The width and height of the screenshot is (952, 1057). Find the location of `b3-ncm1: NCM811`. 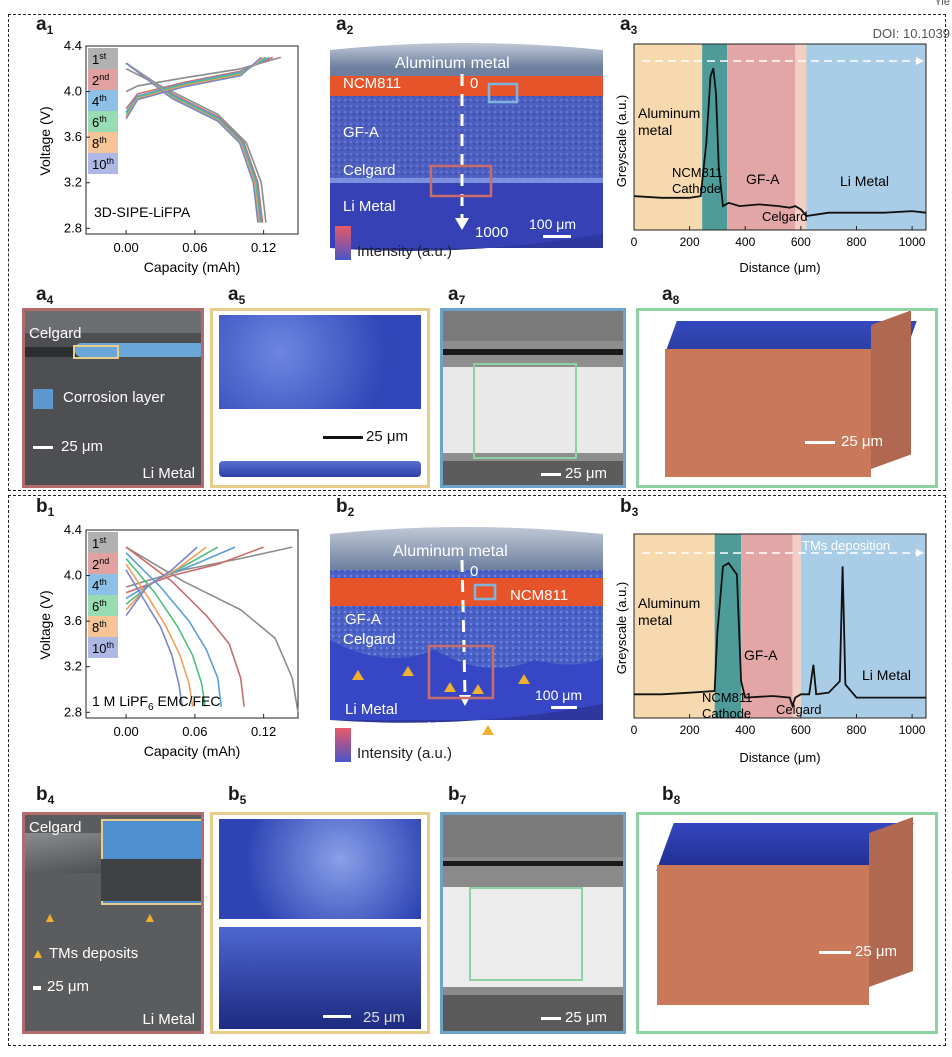

b3-ncm1: NCM811 is located at coordinates (727, 697).